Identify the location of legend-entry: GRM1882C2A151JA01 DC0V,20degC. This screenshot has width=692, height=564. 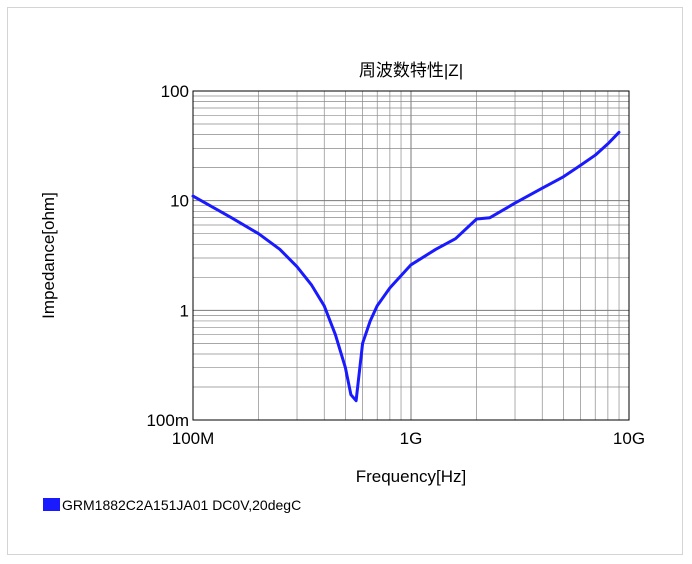
(181, 505).